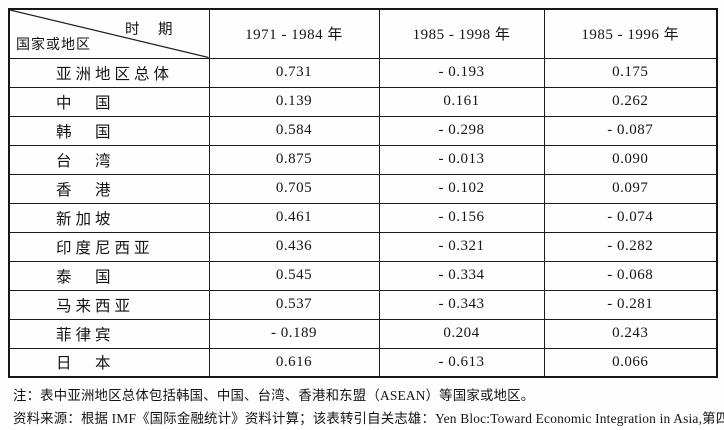 The height and width of the screenshot is (430, 724). I want to click on table-row: 台 湾 0.875 - 0.013 0.090, so click(363, 159).